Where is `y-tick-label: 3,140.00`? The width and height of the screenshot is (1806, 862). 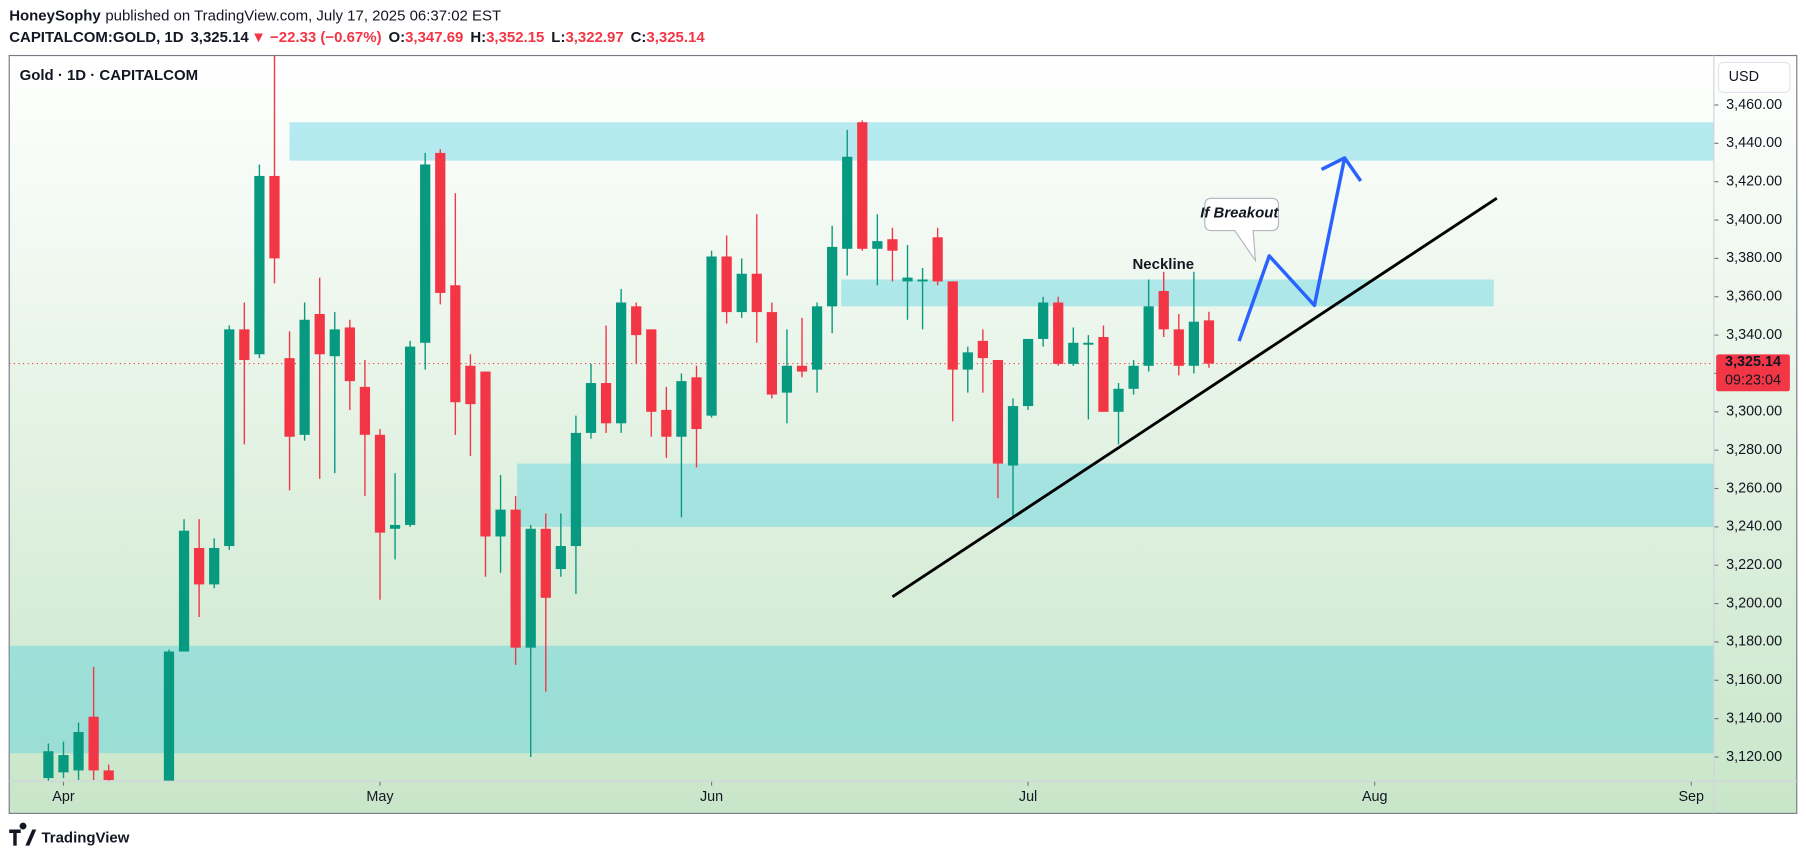 y-tick-label: 3,140.00 is located at coordinates (1754, 718).